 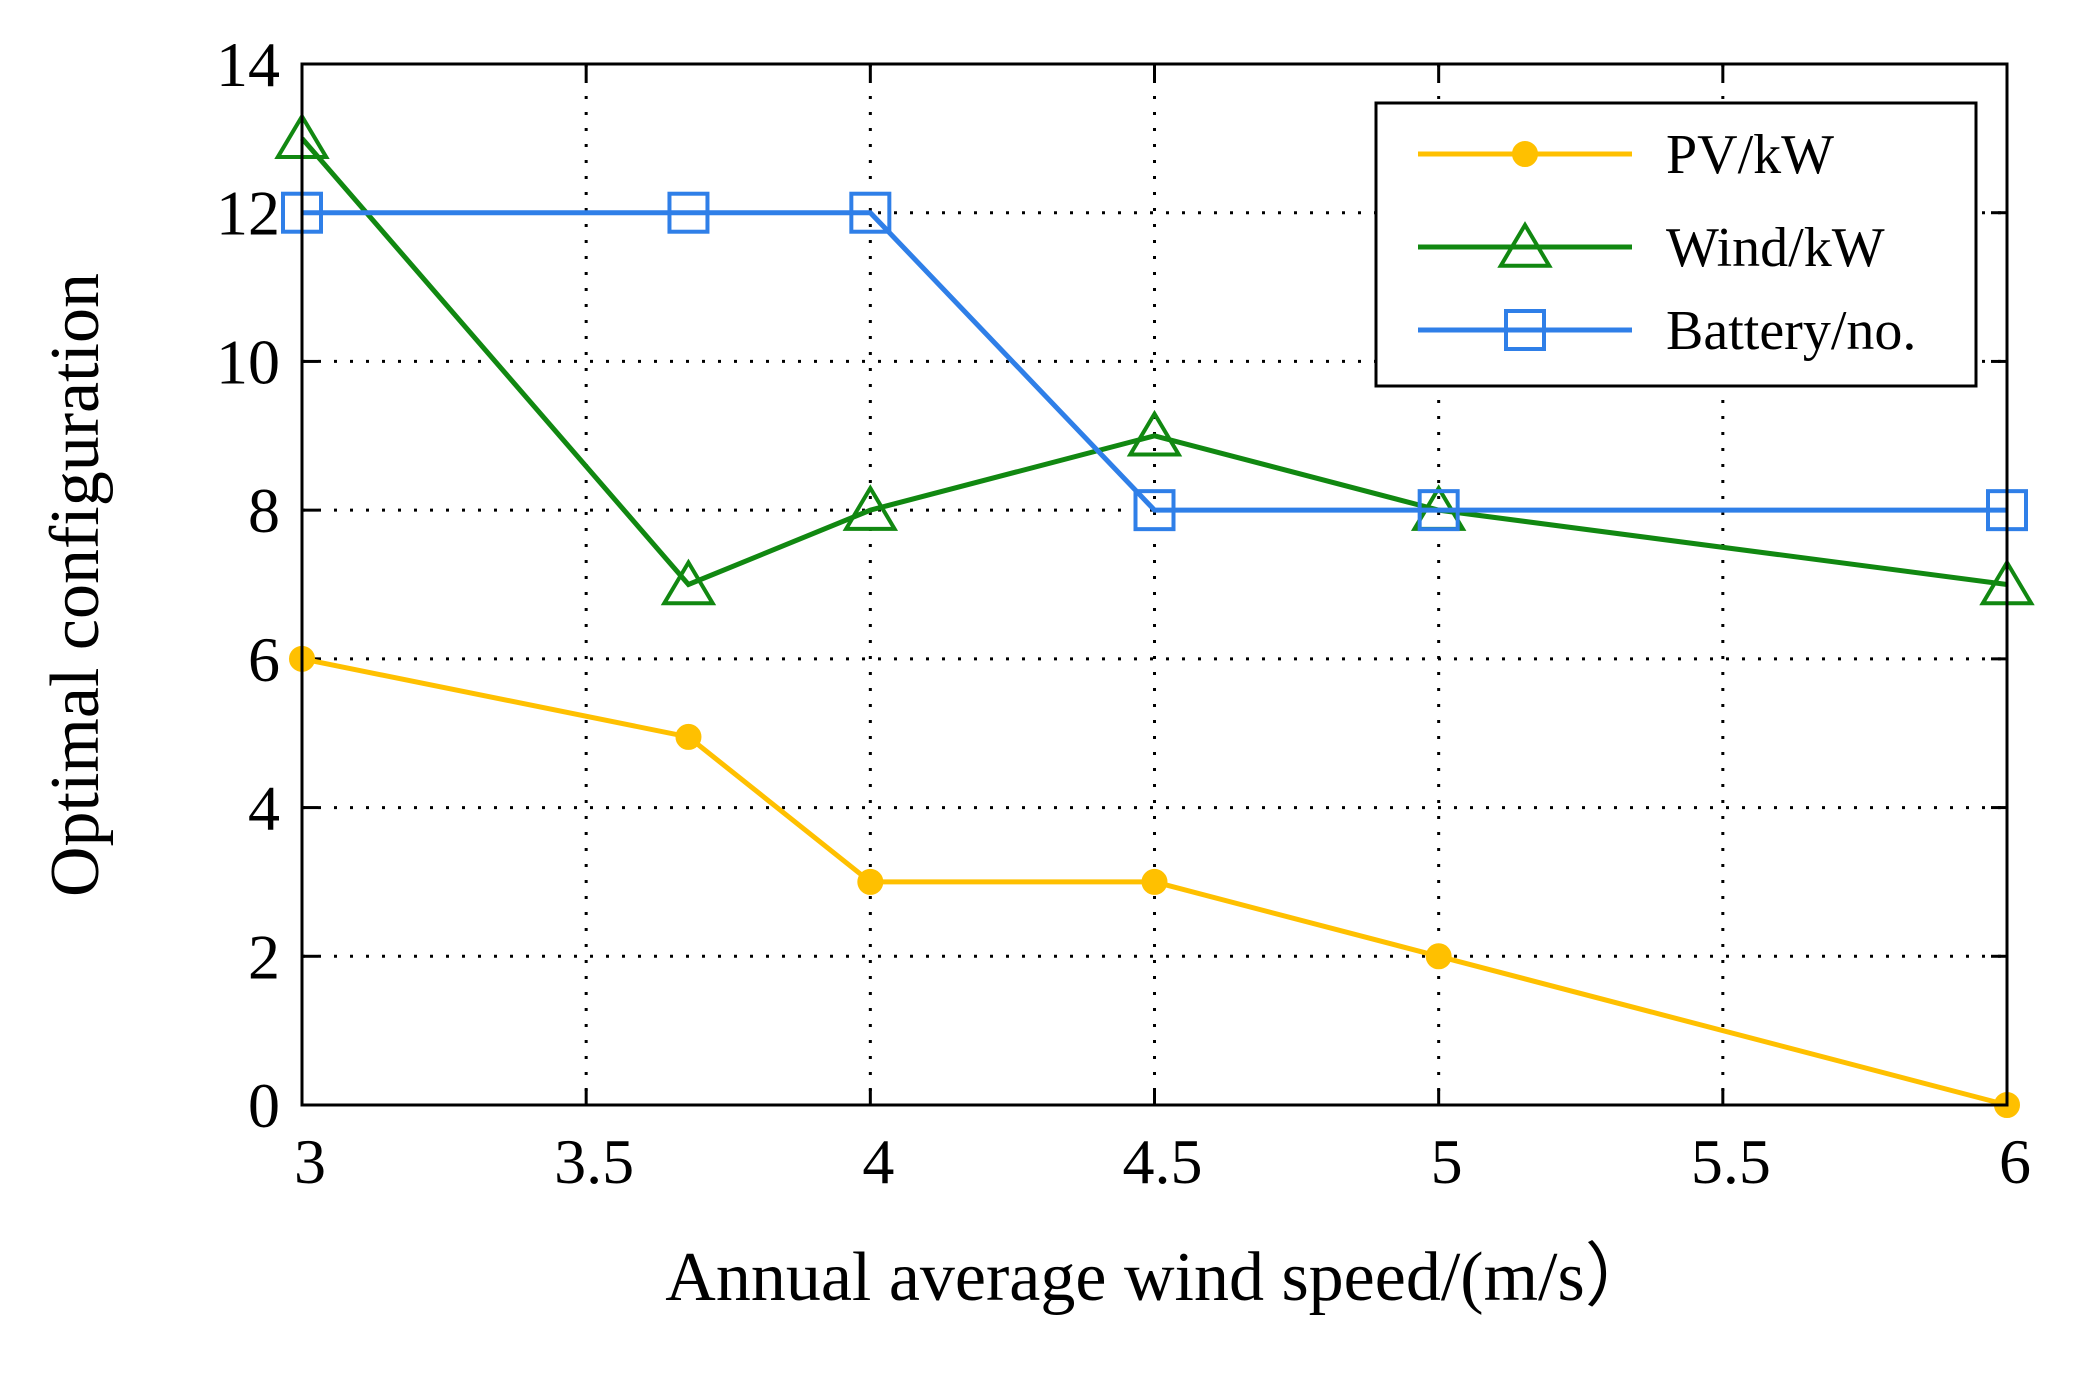 What do you see at coordinates (264, 1105) in the screenshot?
I see `y-tick-label: 0` at bounding box center [264, 1105].